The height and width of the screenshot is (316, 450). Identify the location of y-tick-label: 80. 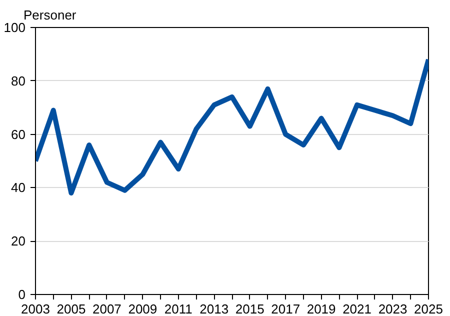
(18, 80).